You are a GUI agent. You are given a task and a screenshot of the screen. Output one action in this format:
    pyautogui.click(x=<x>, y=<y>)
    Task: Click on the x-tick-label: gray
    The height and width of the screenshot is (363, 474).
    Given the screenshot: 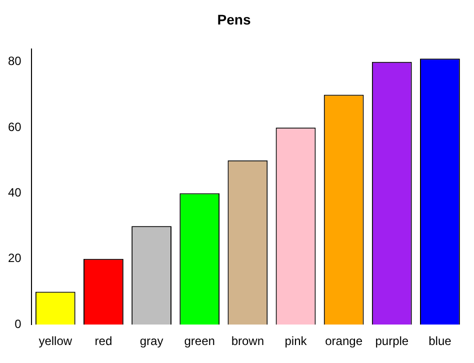 What is the action you would take?
    pyautogui.click(x=152, y=341)
    